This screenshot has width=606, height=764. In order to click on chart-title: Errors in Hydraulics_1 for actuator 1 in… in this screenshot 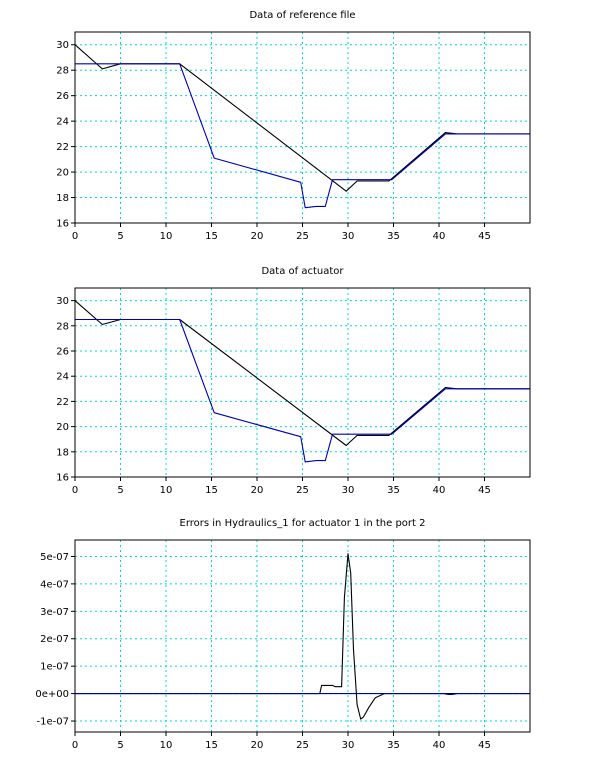, I will do `click(303, 523)`.